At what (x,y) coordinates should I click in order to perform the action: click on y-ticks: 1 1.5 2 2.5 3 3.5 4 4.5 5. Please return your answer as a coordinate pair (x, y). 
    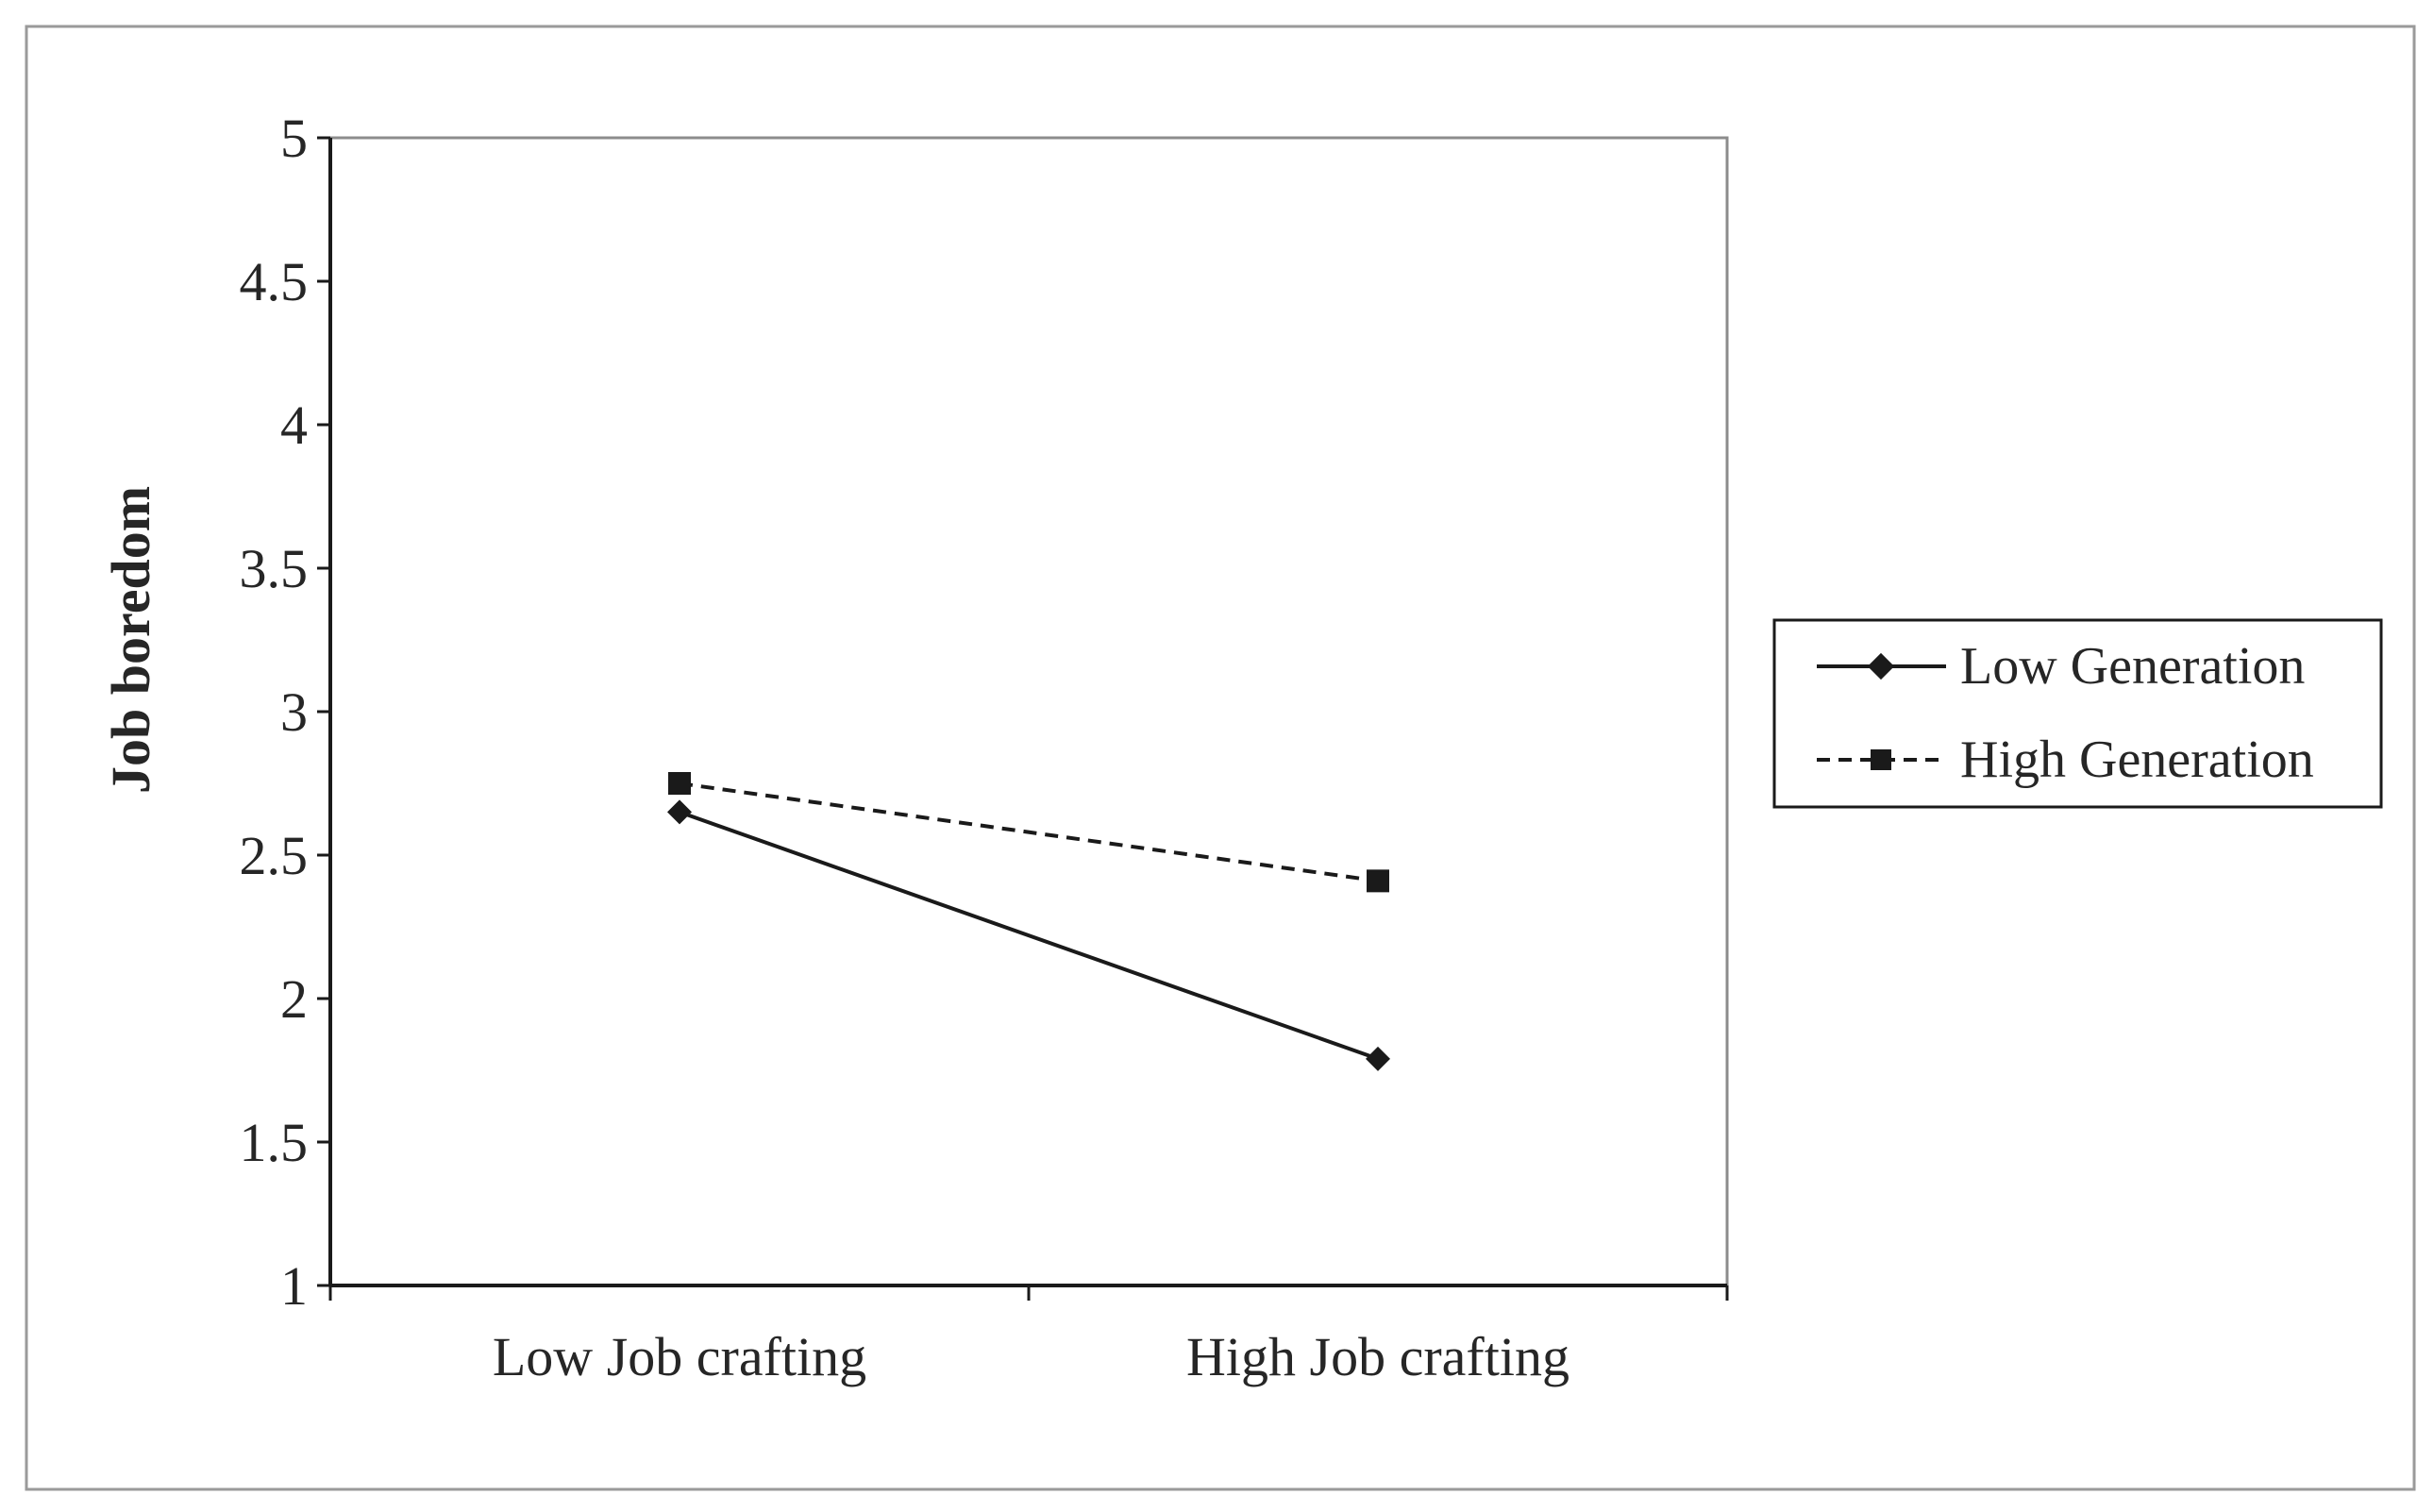
    Looking at the image, I should click on (285, 712).